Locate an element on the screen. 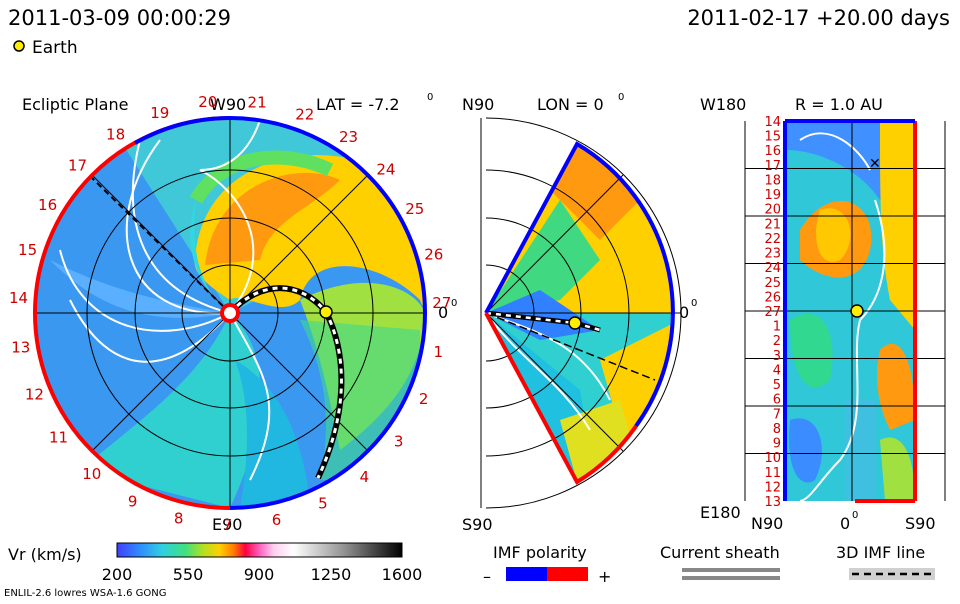 This screenshot has width=960, height=604. ecliptic-day-label: 3 is located at coordinates (399, 442).